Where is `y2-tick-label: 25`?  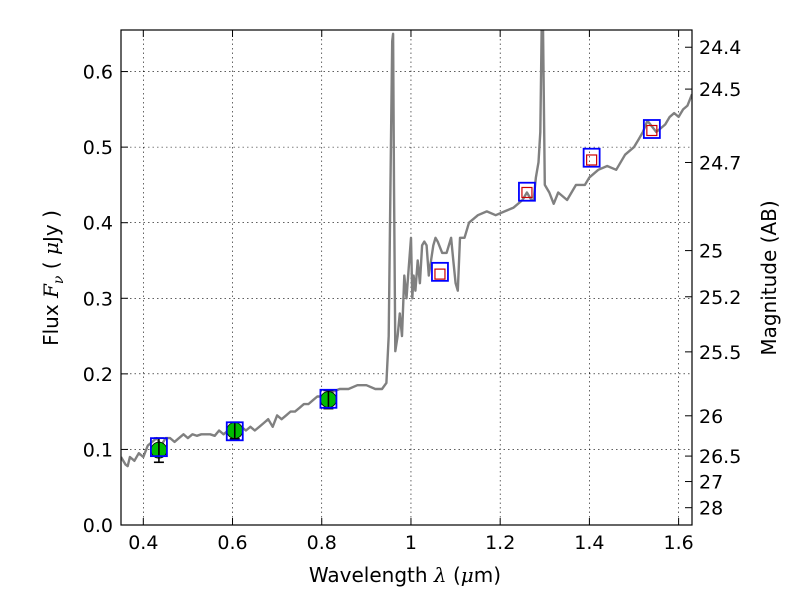 y2-tick-label: 25 is located at coordinates (711, 252).